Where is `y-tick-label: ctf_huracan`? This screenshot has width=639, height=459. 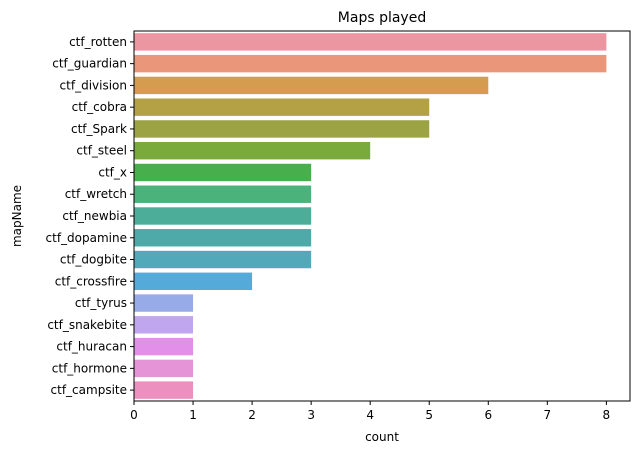
y-tick-label: ctf_huracan is located at coordinates (91, 347).